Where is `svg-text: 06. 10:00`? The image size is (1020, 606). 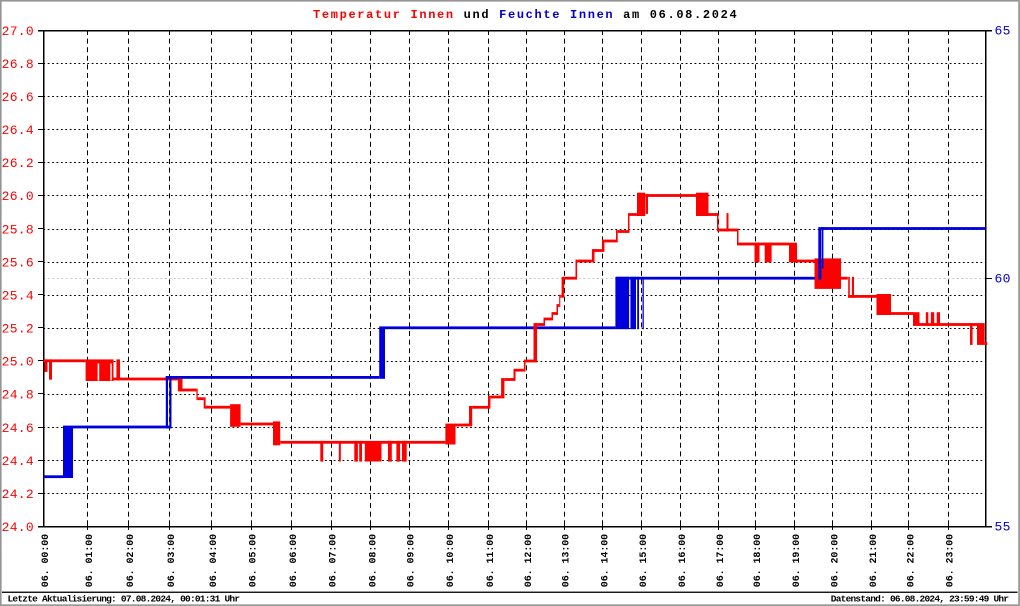 svg-text: 06. 10:00 is located at coordinates (451, 560).